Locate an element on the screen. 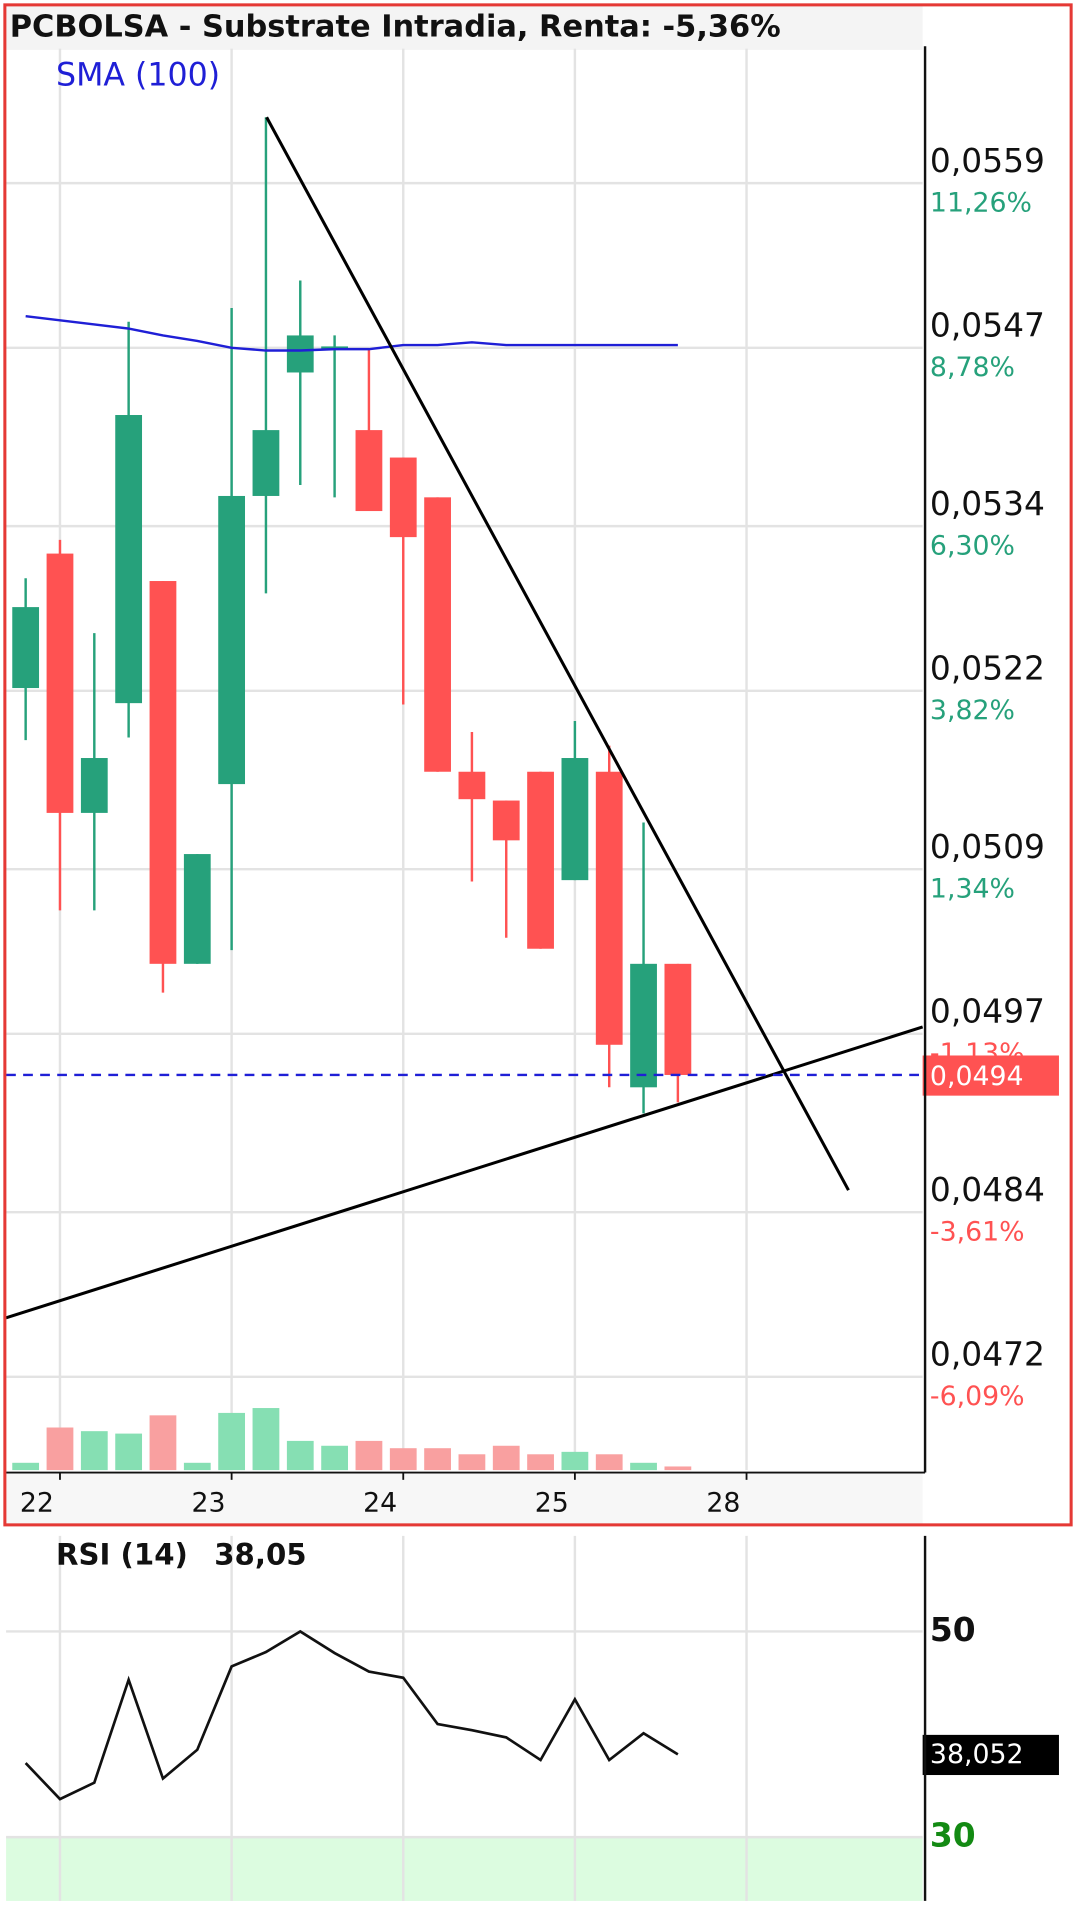 This screenshot has height=1907, width=1076. y-tick-label: 0,0559 is located at coordinates (987, 160).